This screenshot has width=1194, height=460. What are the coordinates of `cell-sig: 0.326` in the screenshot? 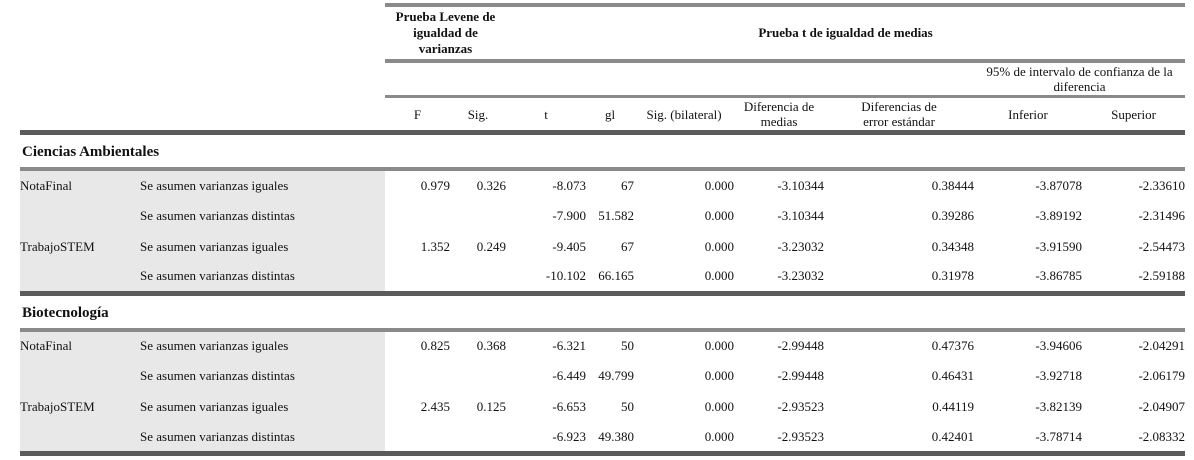 It's located at (491, 185).